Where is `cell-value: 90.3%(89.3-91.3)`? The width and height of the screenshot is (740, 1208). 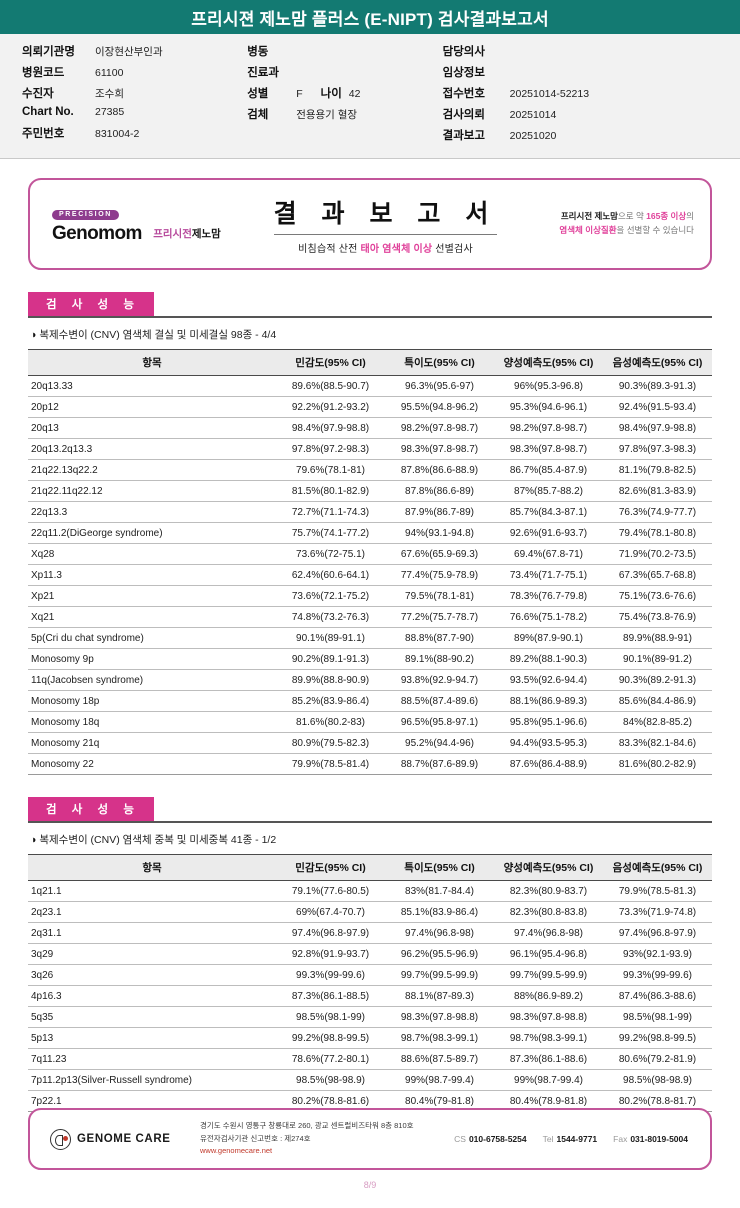
cell-value: 90.3%(89.3-91.3) is located at coordinates (657, 386).